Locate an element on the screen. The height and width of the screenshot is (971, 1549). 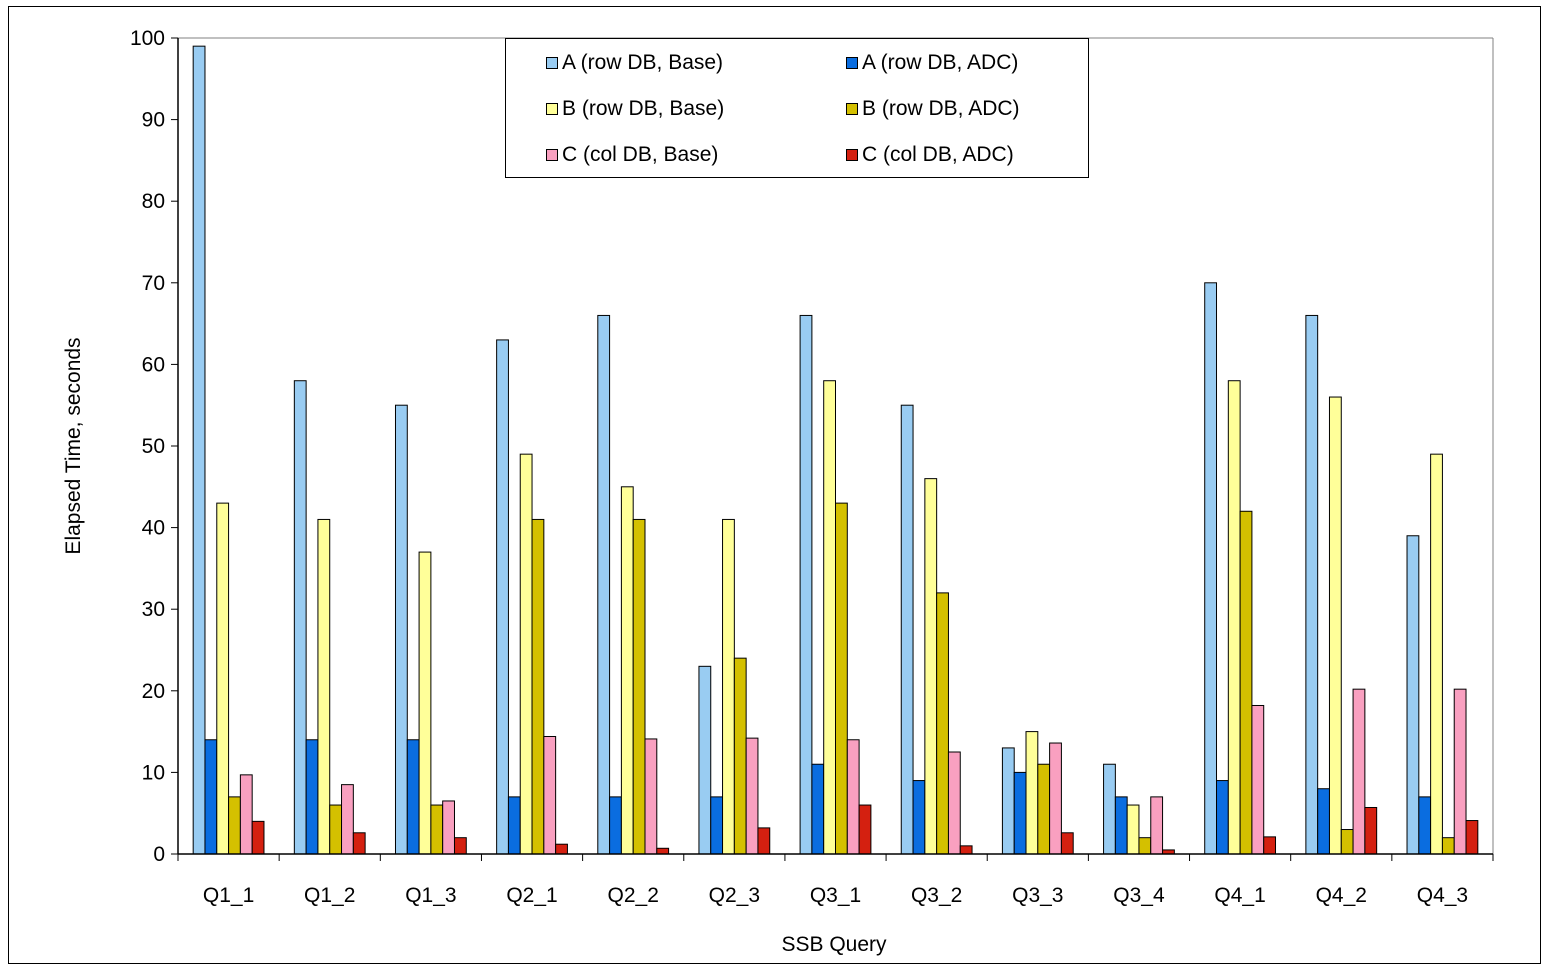
y-tick-label: 30 is located at coordinates (153, 609).